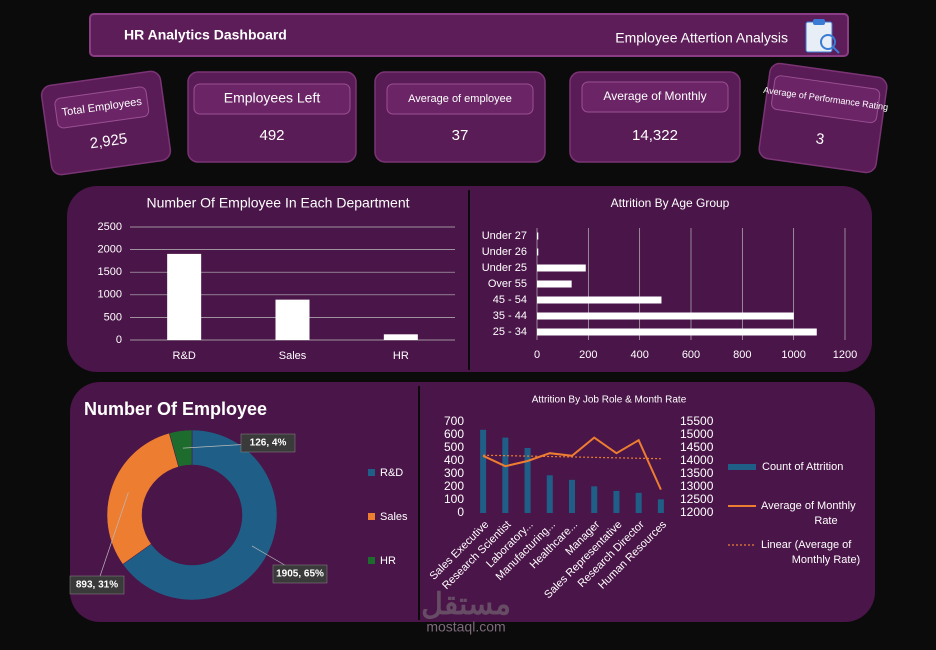 The height and width of the screenshot is (650, 936). I want to click on trendline, so click(572, 457).